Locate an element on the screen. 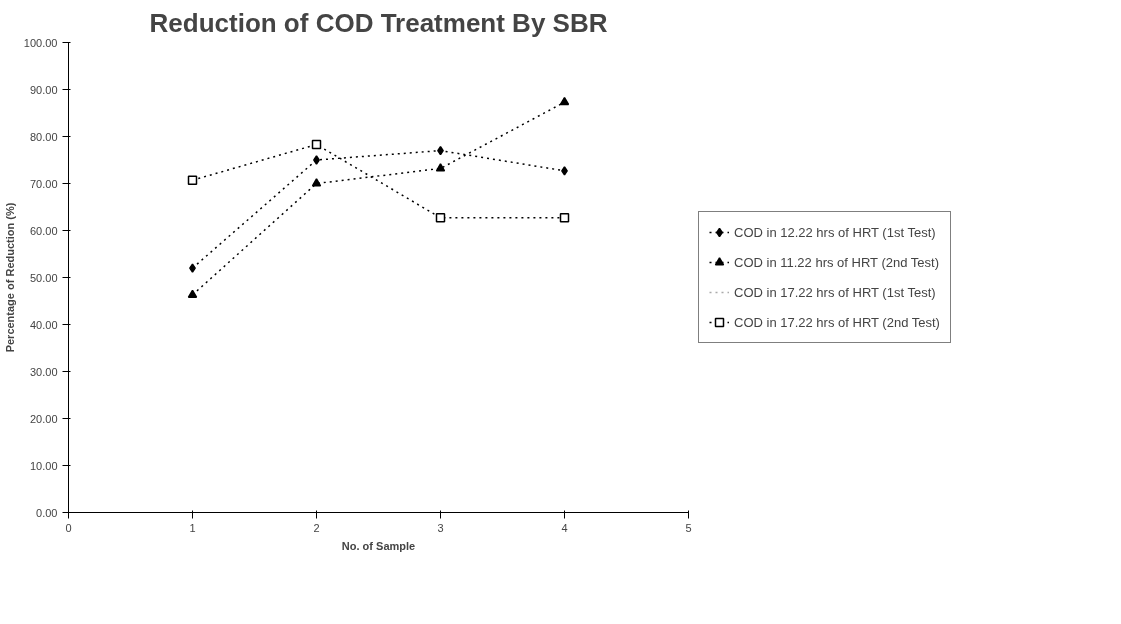 The height and width of the screenshot is (624, 1121). x-tick-label: 5 is located at coordinates (688, 527).